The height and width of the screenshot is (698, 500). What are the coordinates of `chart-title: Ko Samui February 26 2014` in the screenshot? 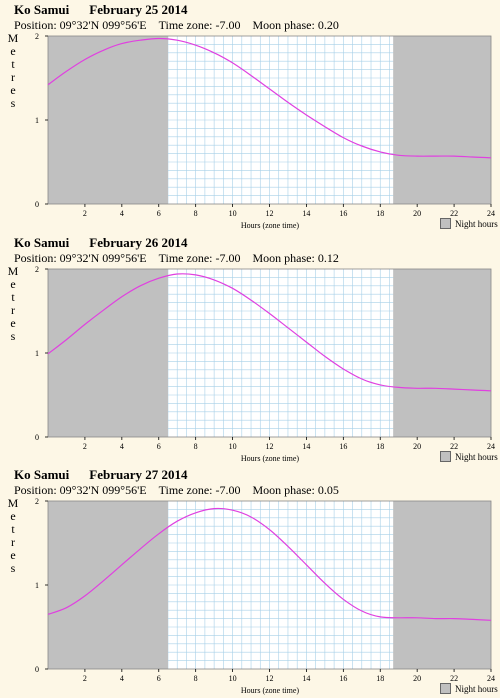 It's located at (100, 243).